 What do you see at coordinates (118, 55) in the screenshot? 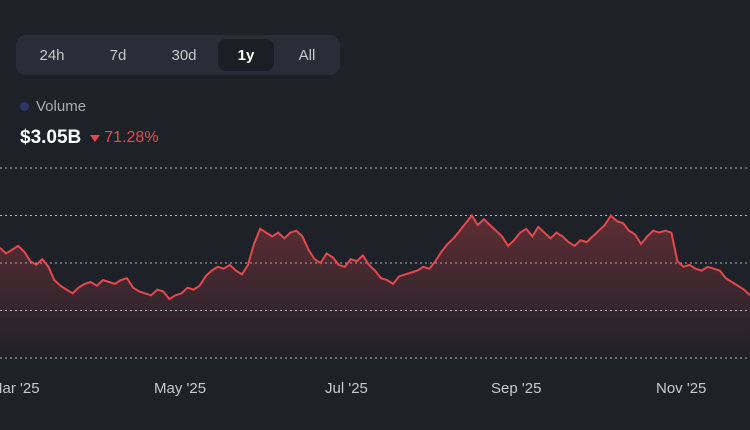
I see `tab-7d: 7d` at bounding box center [118, 55].